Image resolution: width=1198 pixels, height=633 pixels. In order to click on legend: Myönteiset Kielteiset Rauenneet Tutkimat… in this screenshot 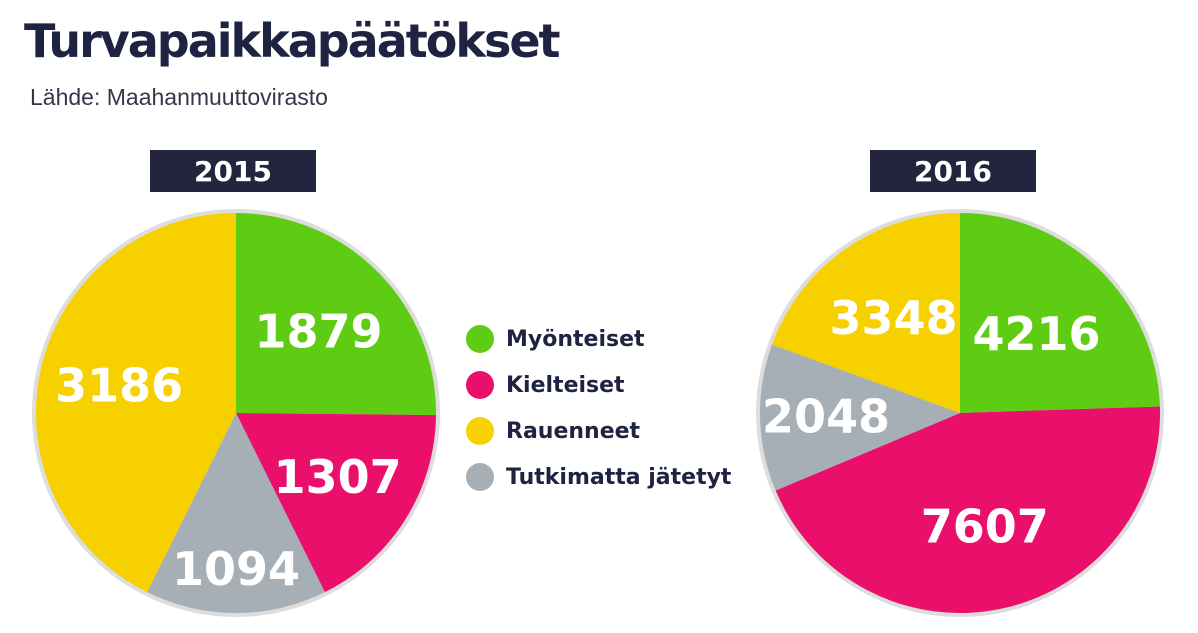, I will do `click(598, 408)`.